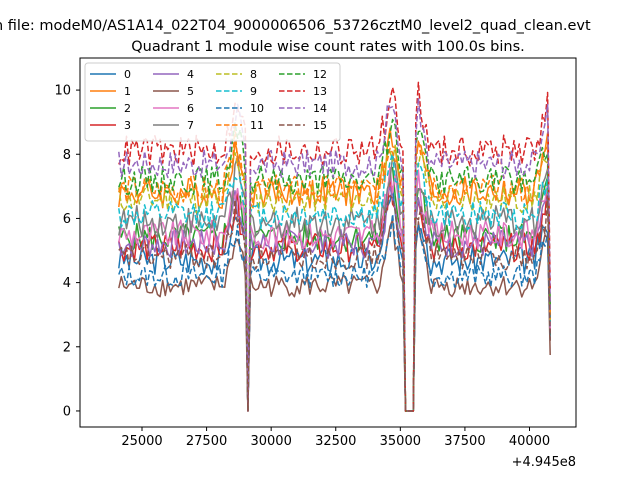  What do you see at coordinates (190, 108) in the screenshot?
I see `legend-label-6: 6` at bounding box center [190, 108].